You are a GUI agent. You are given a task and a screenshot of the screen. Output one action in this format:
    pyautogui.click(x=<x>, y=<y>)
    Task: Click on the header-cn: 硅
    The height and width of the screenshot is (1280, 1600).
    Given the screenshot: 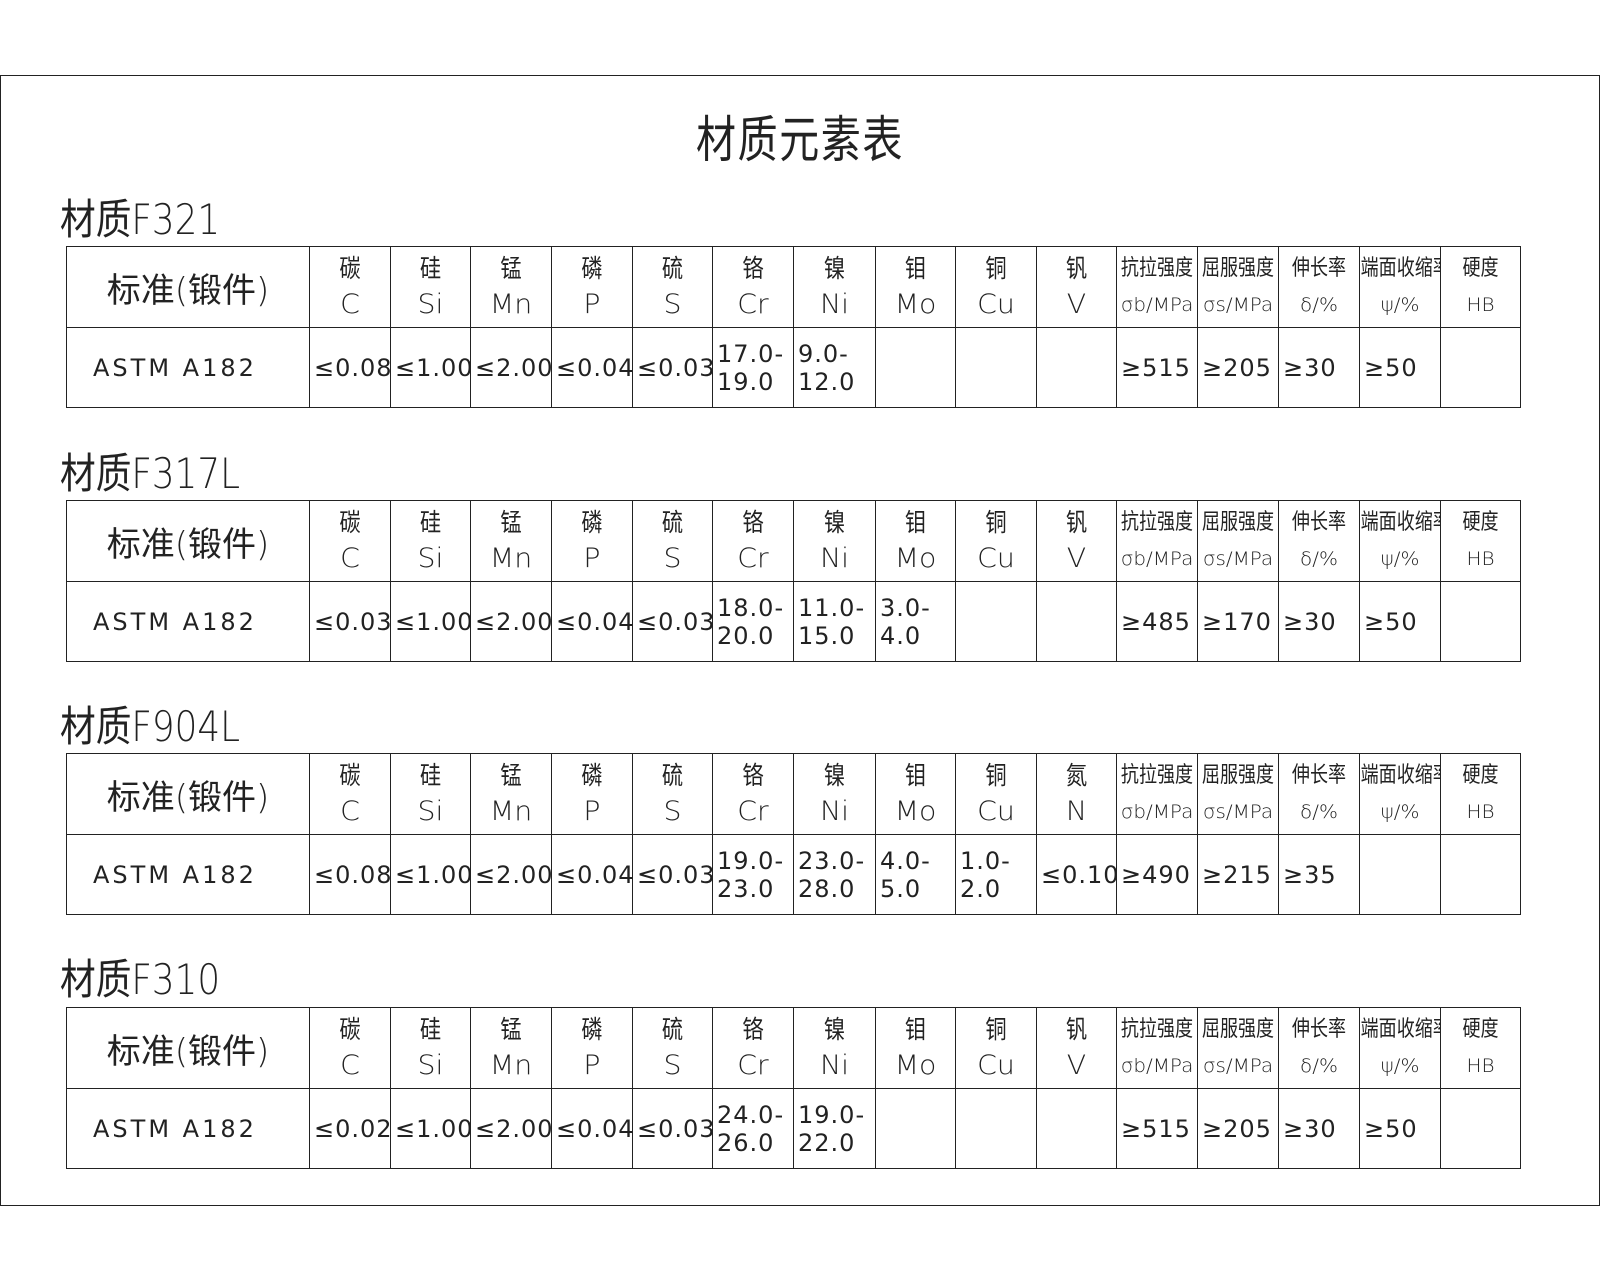 What is the action you would take?
    pyautogui.click(x=430, y=1029)
    